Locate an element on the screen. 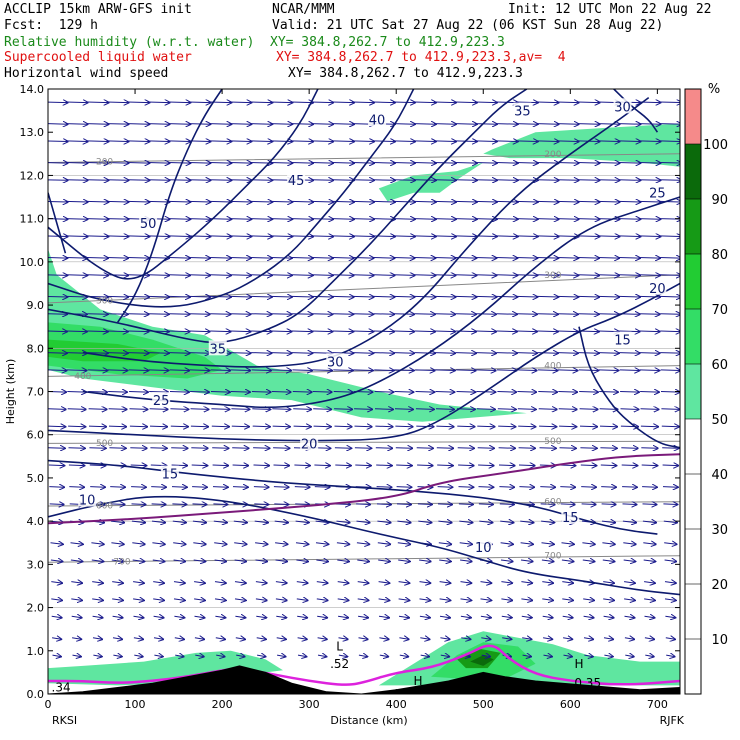 Image resolution: width=740 pixels, height=740 pixels. plot-annotation: .34 is located at coordinates (61, 688).